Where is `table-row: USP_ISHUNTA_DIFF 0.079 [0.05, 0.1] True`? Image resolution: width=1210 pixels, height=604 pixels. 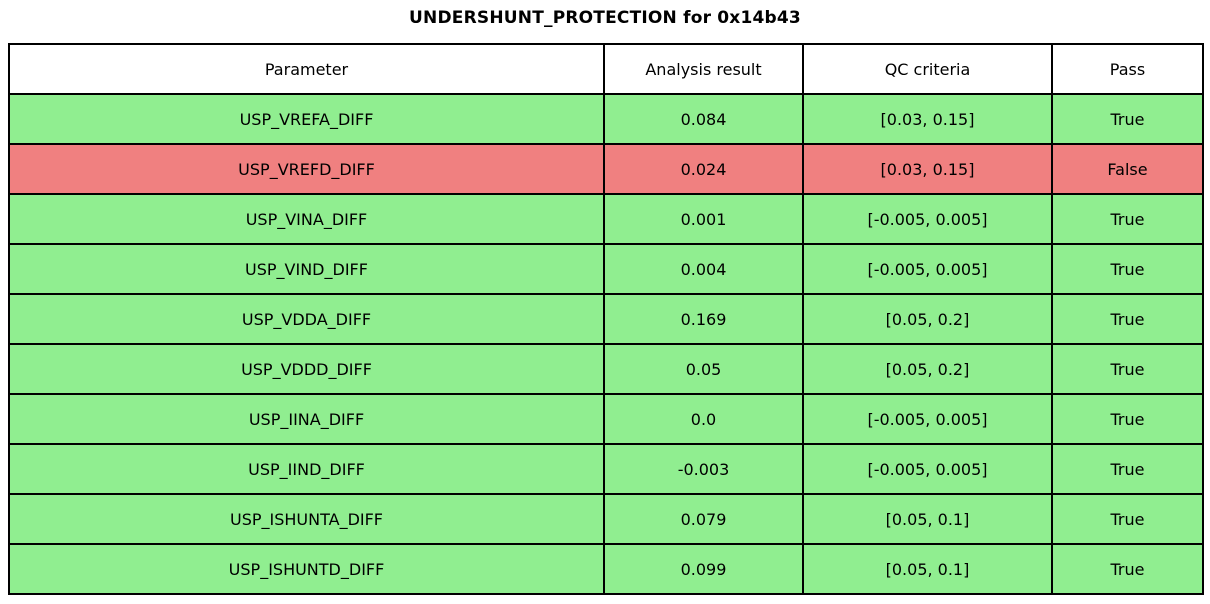 table-row: USP_ISHUNTA_DIFF 0.079 [0.05, 0.1] True is located at coordinates (606, 519).